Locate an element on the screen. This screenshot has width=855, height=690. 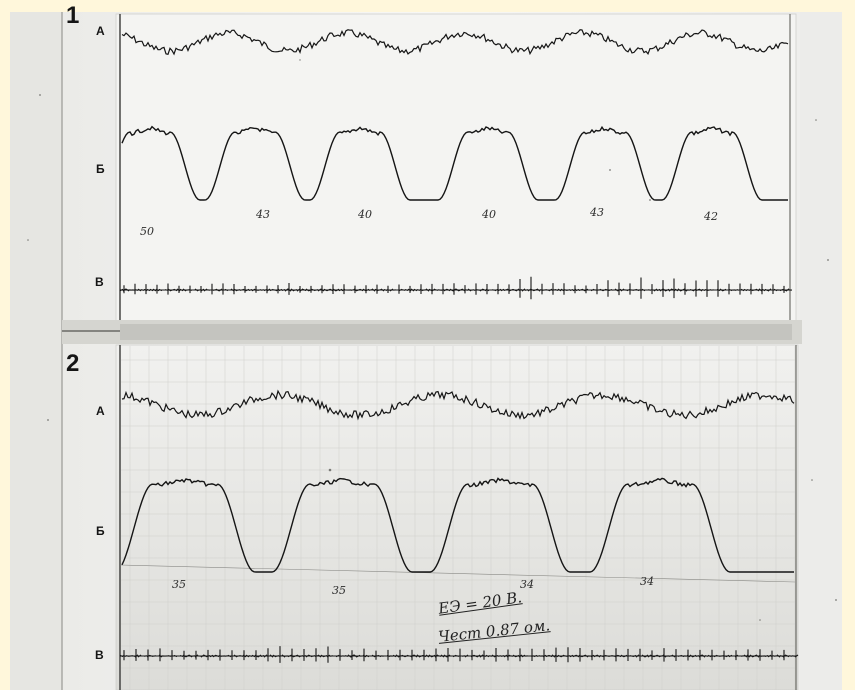
panel-2-trace-v is located at coordinates (459, 654).